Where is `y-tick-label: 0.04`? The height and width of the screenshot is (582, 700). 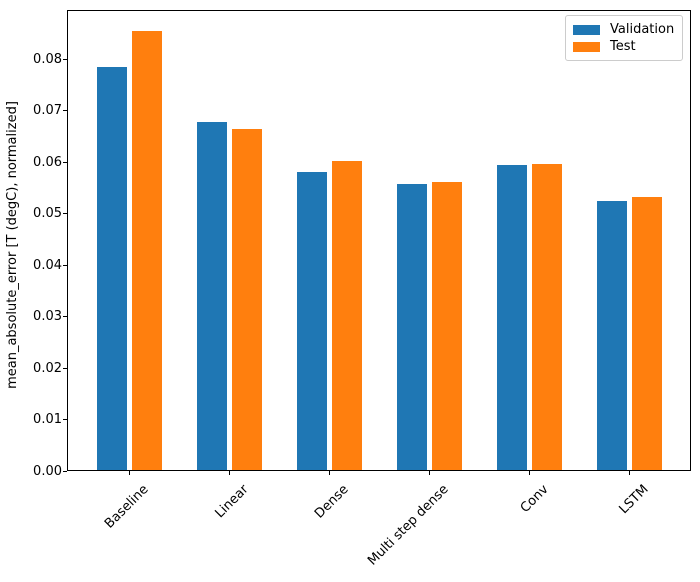
y-tick-label: 0.04 is located at coordinates (47, 265).